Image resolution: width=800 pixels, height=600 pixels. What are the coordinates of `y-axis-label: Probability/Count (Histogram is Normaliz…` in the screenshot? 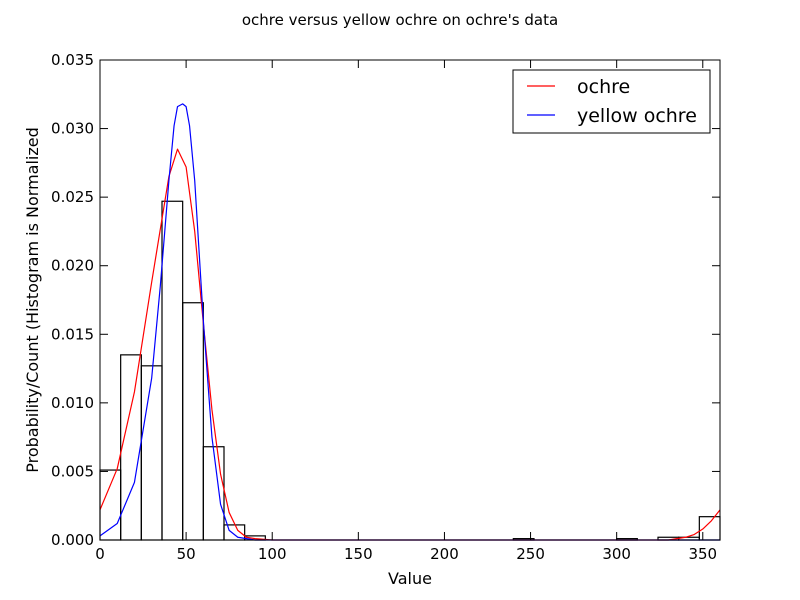 It's located at (32, 300).